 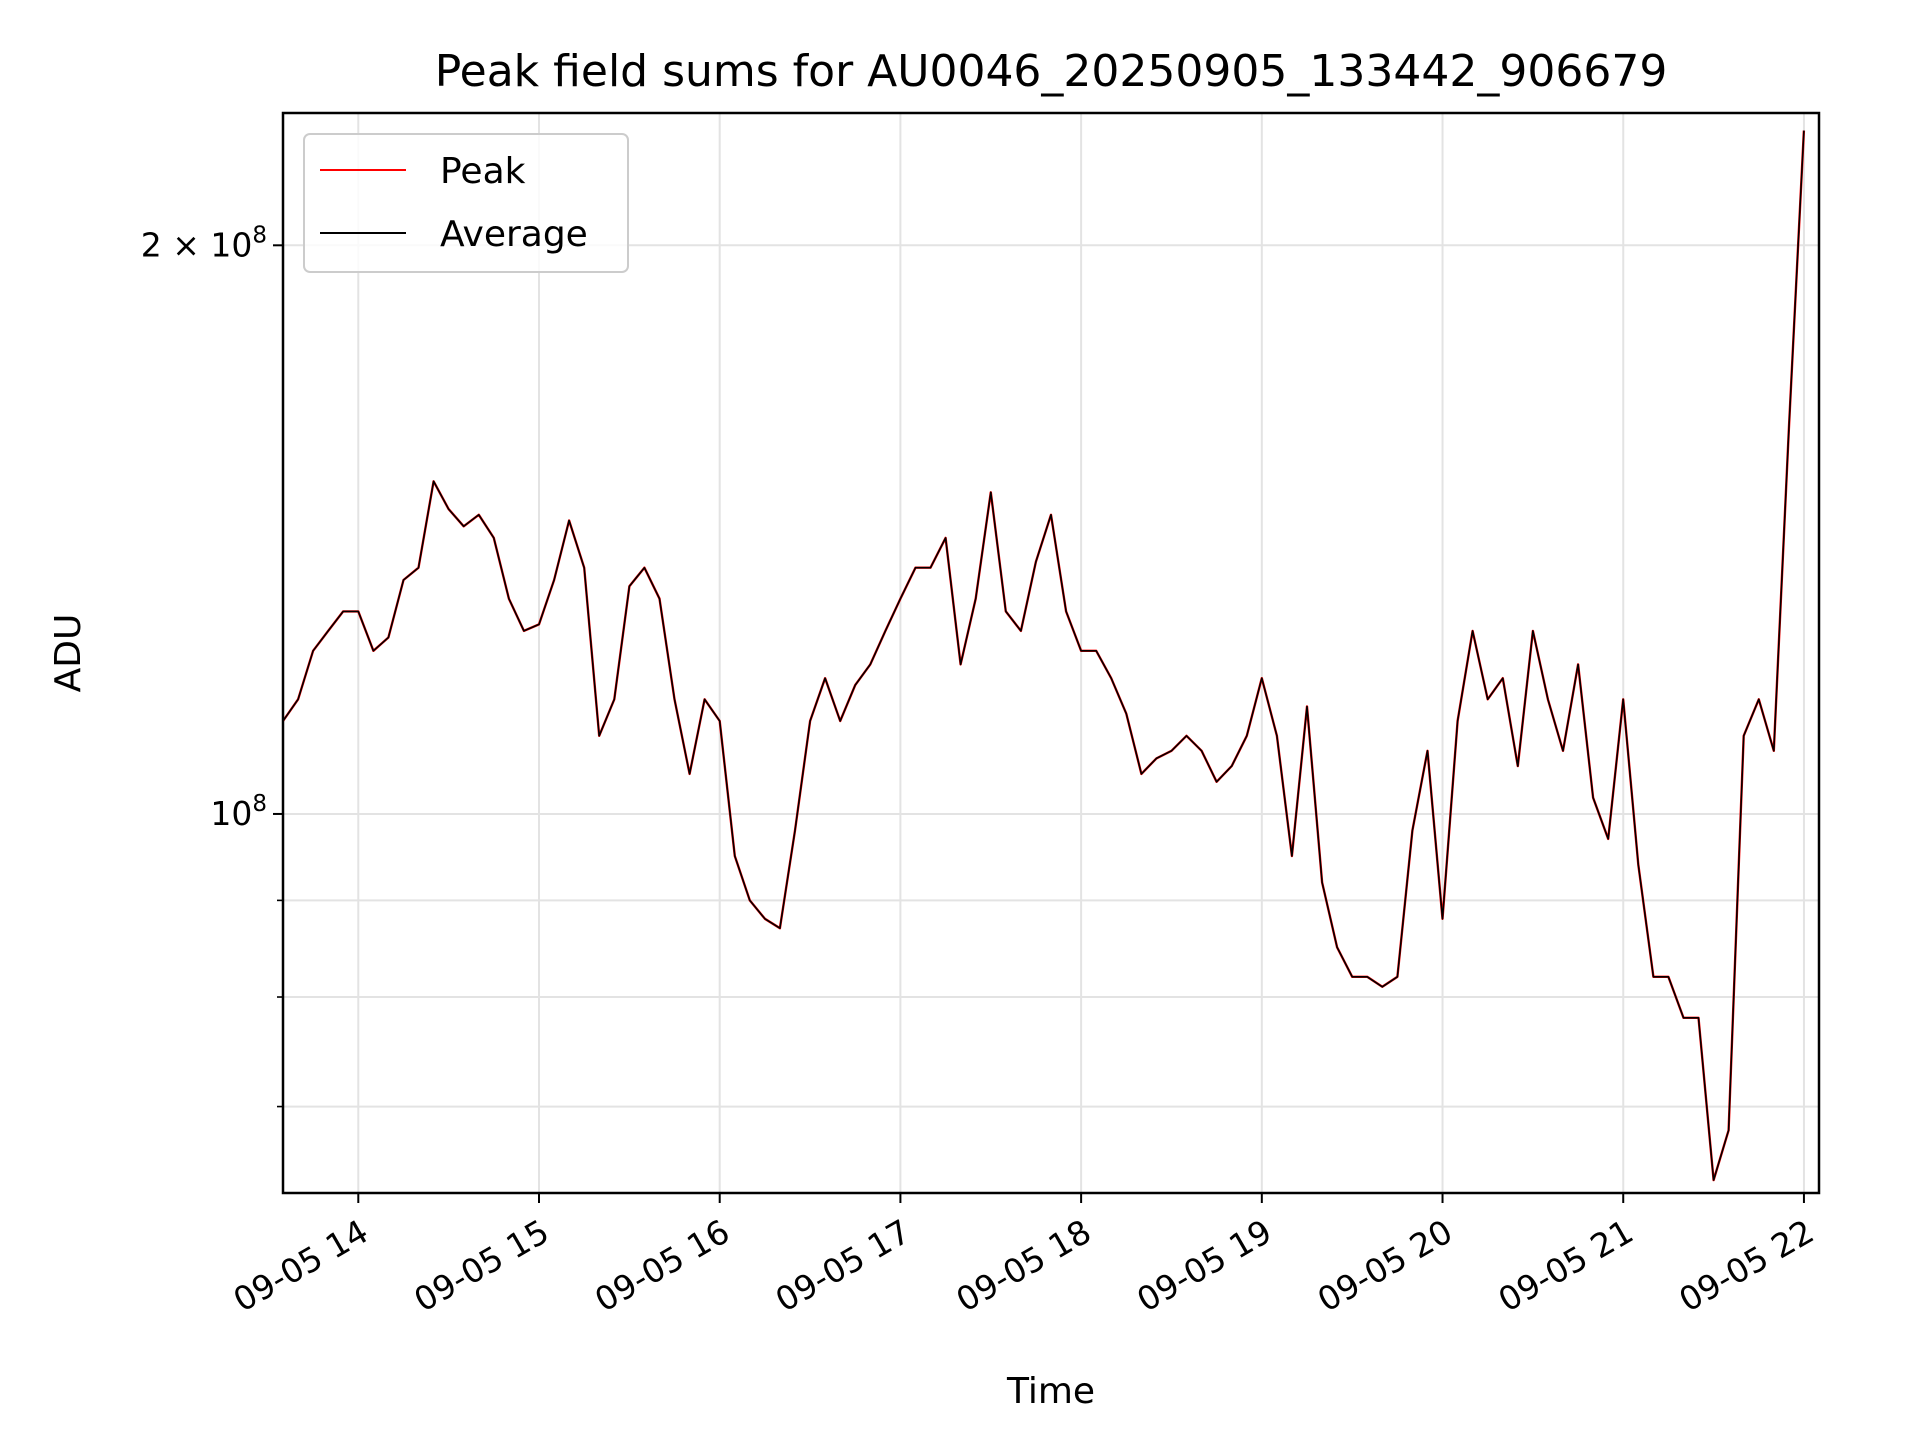 I want to click on x-tick-label: 09-05 14, so click(x=301, y=1266).